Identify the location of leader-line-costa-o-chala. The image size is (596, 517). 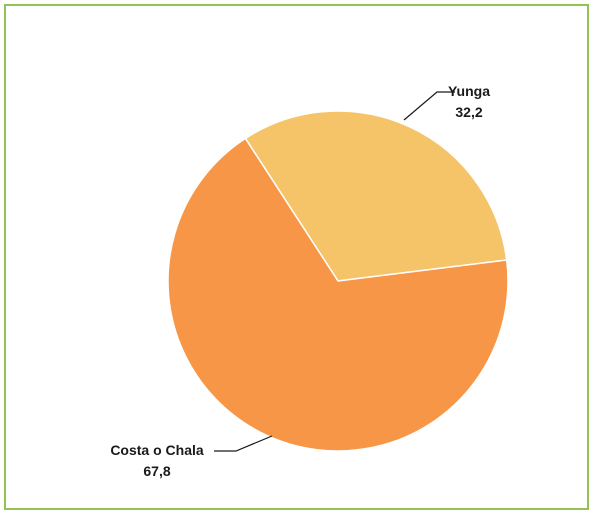
(243, 443).